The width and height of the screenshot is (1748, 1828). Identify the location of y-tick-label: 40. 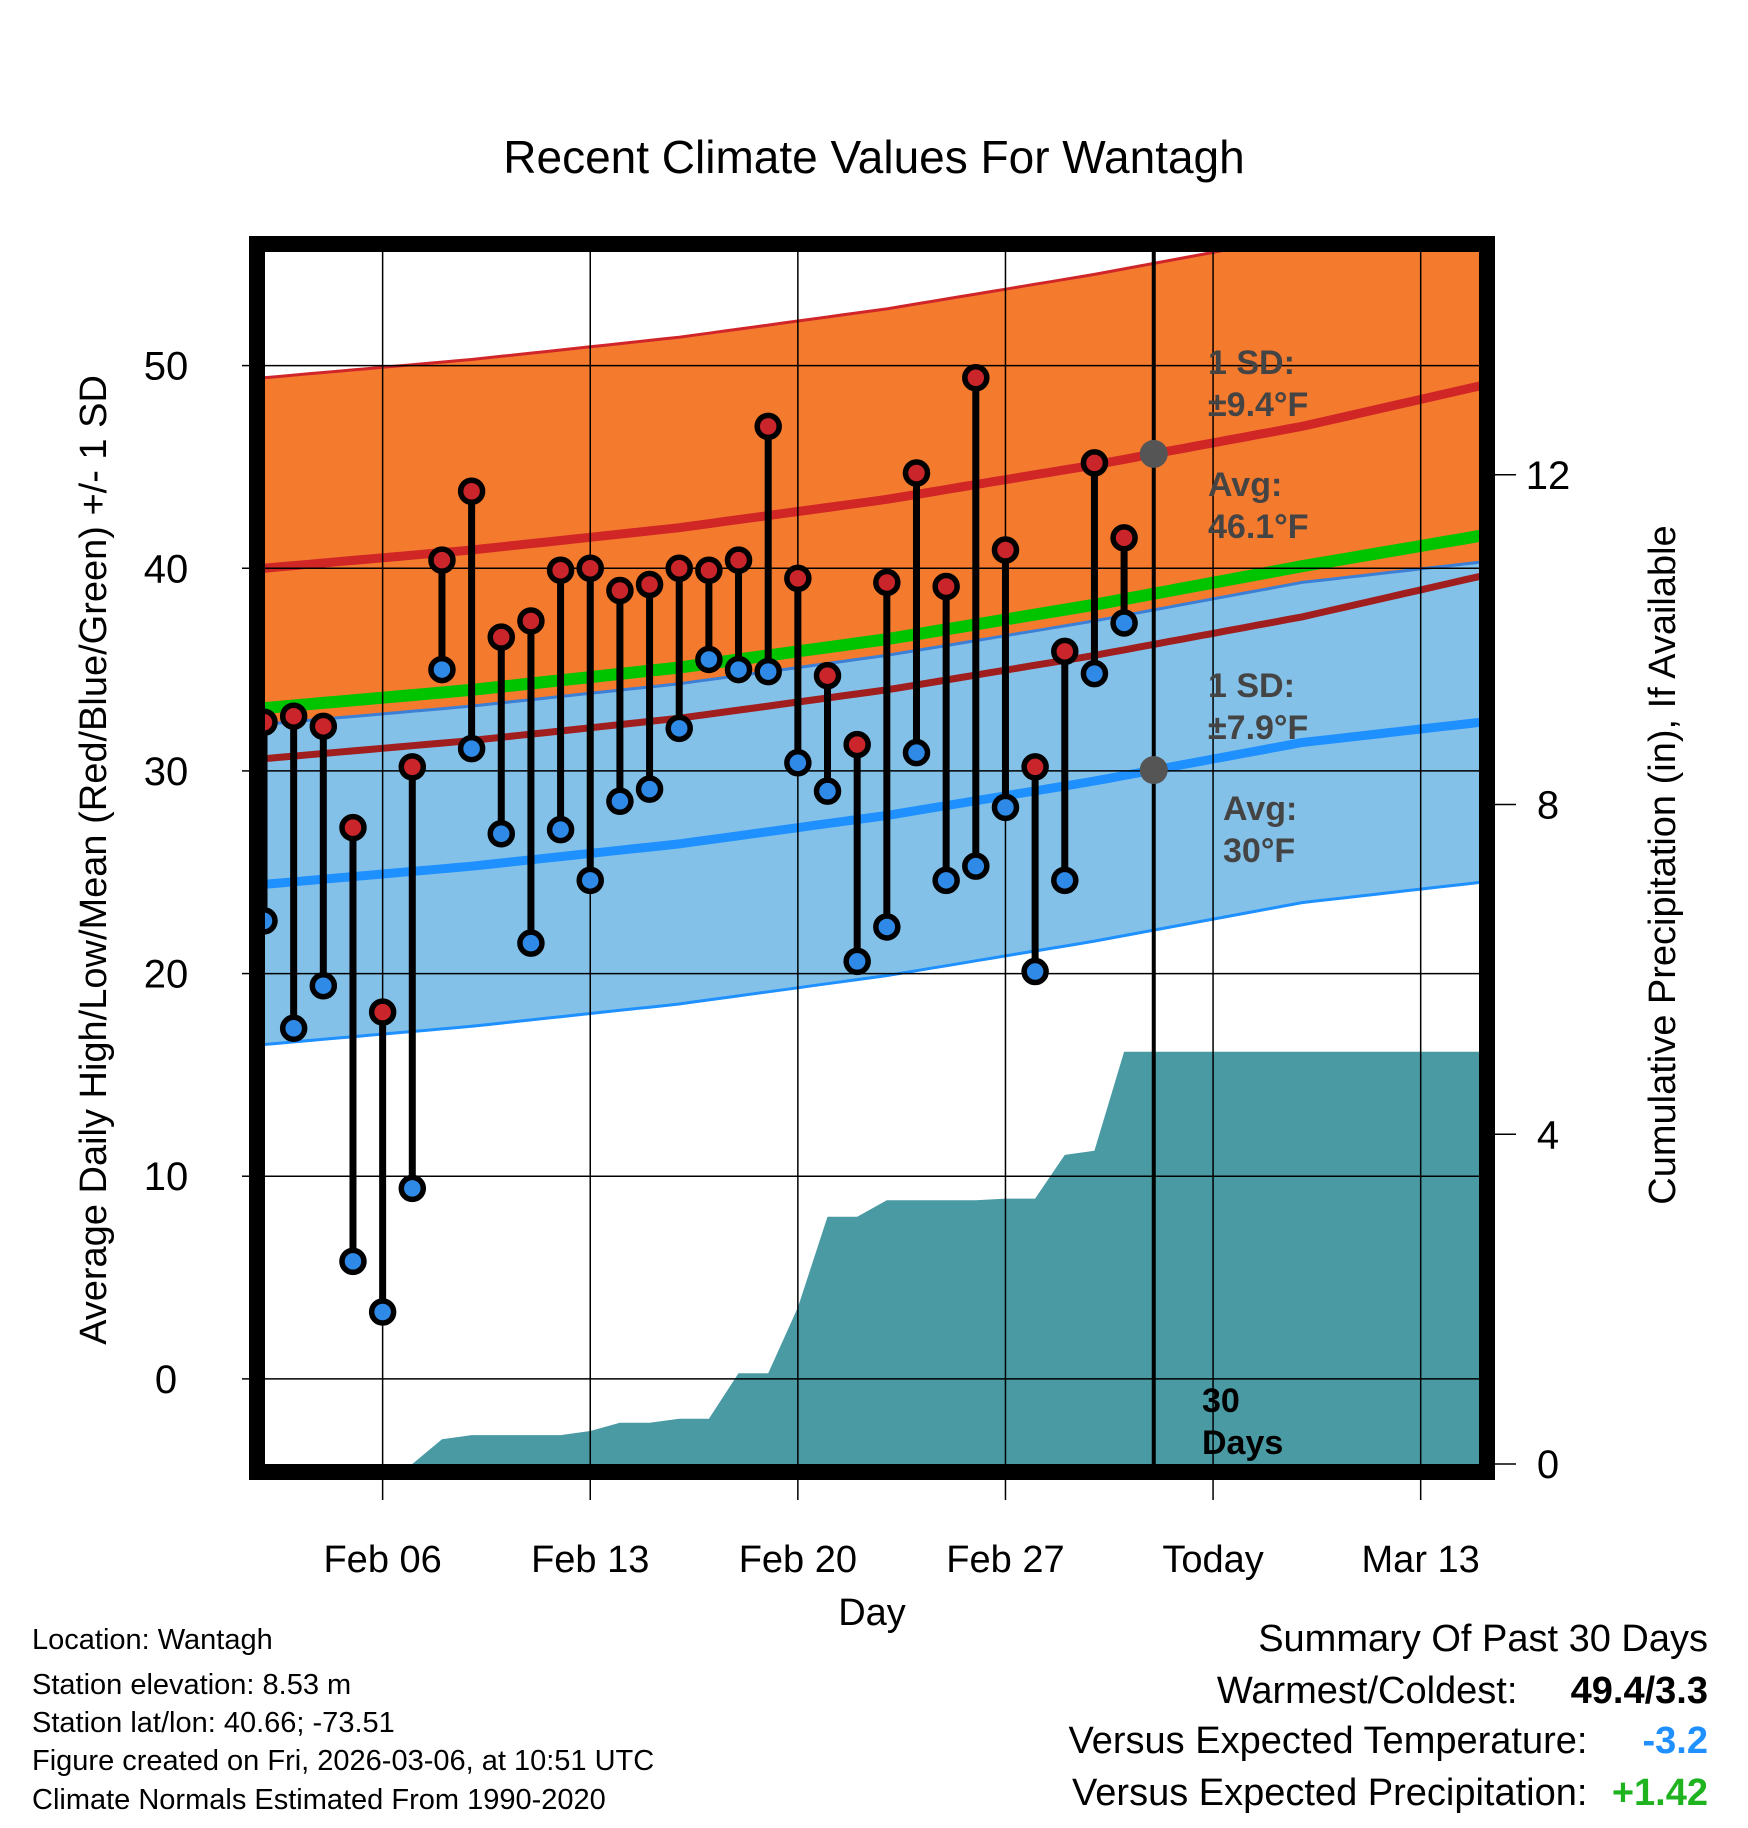
(166, 569).